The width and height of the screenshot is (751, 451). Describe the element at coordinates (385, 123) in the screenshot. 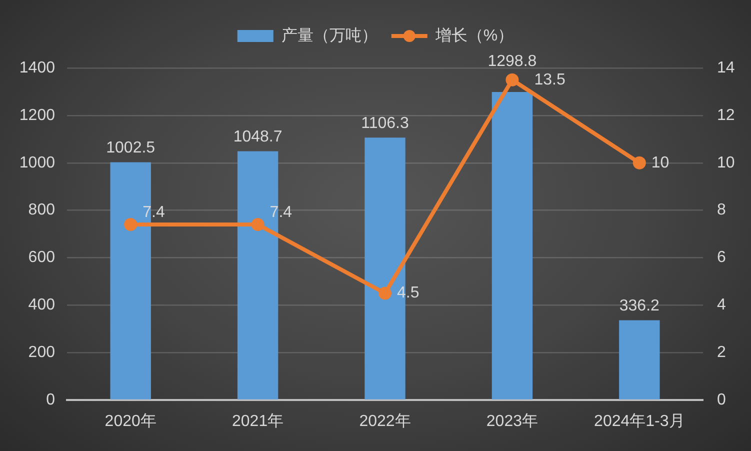

I see `data-label: 1106.3` at that location.